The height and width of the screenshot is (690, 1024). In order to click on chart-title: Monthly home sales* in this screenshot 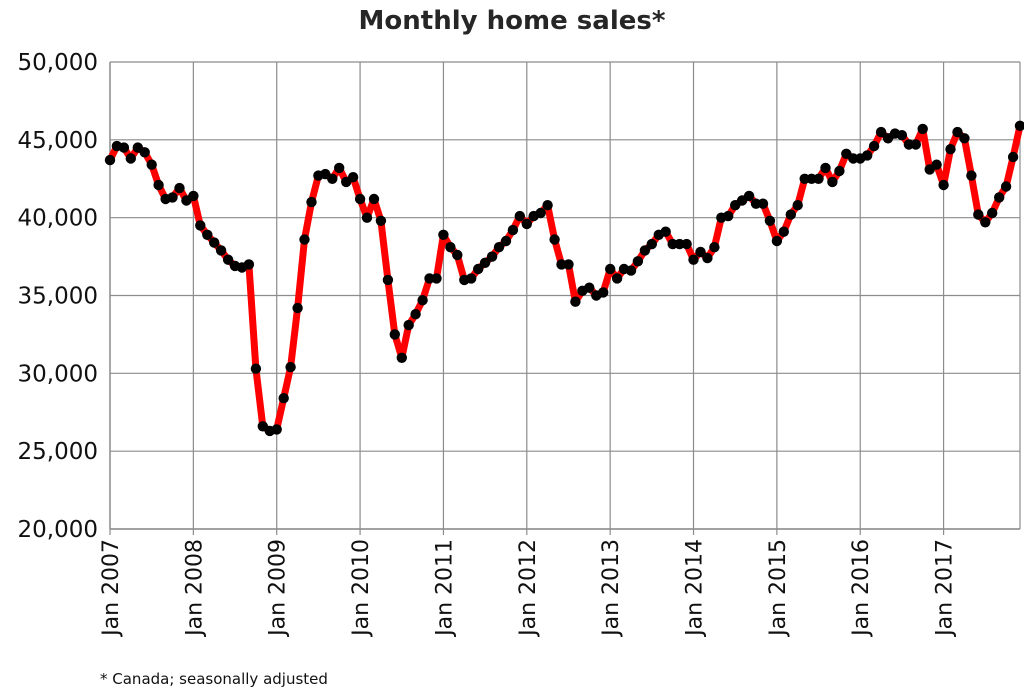, I will do `click(512, 21)`.